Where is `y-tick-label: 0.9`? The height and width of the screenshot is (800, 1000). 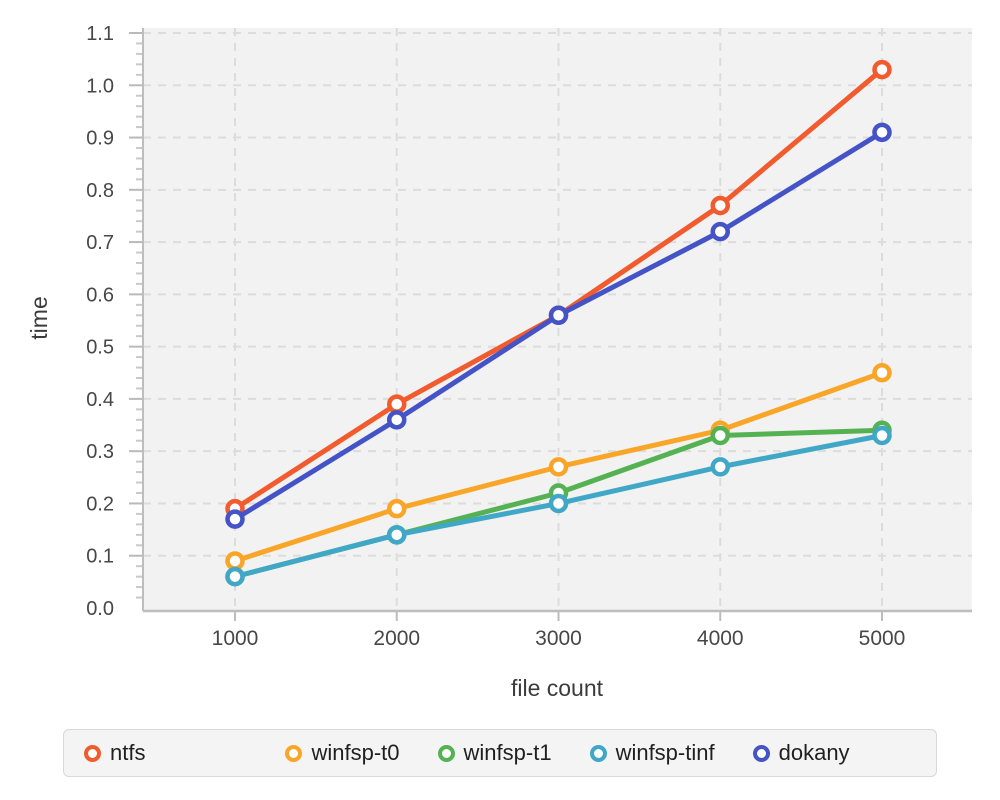
y-tick-label: 0.9 is located at coordinates (100, 139).